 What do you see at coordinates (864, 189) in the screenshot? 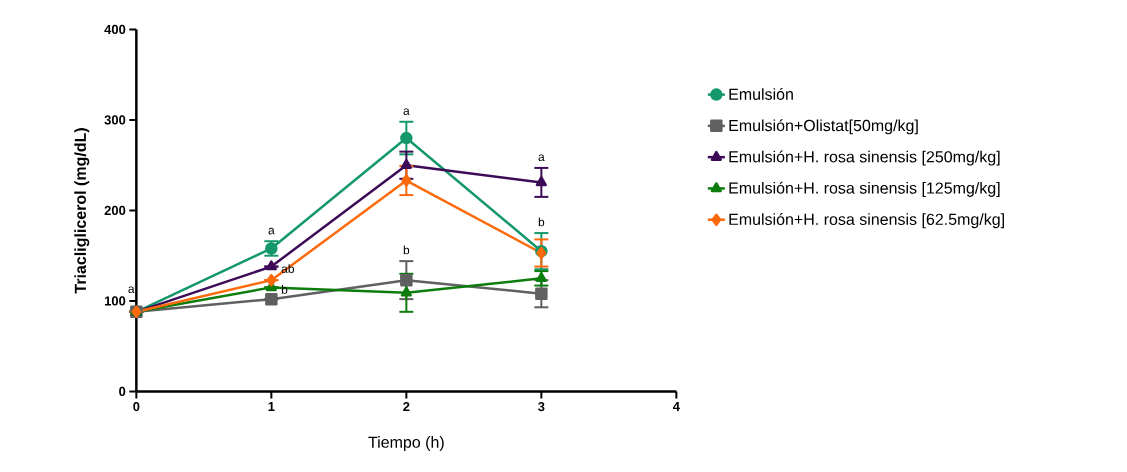
I see `legend-label: Emulsión+H. rosa sinensis [125mg/kg]` at bounding box center [864, 189].